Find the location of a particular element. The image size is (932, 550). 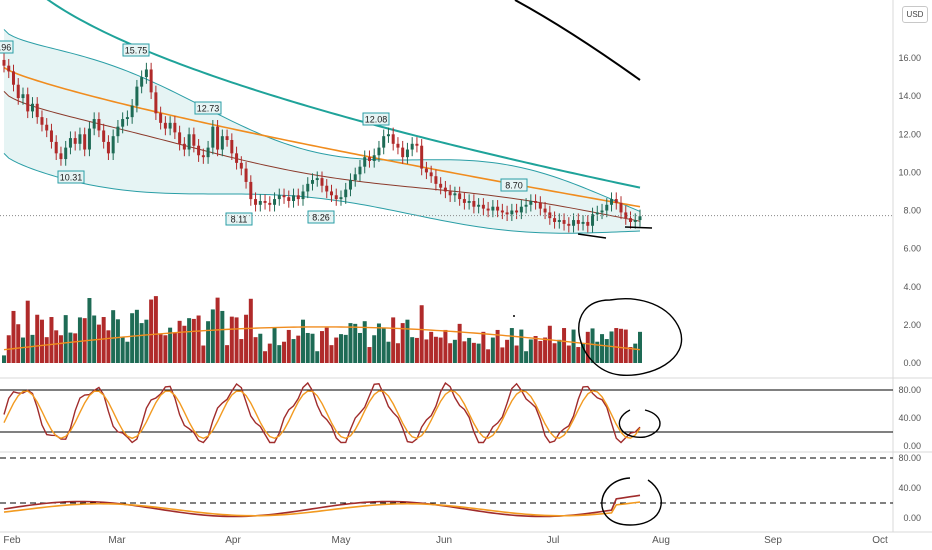

osc2-circle is located at coordinates (631, 501).